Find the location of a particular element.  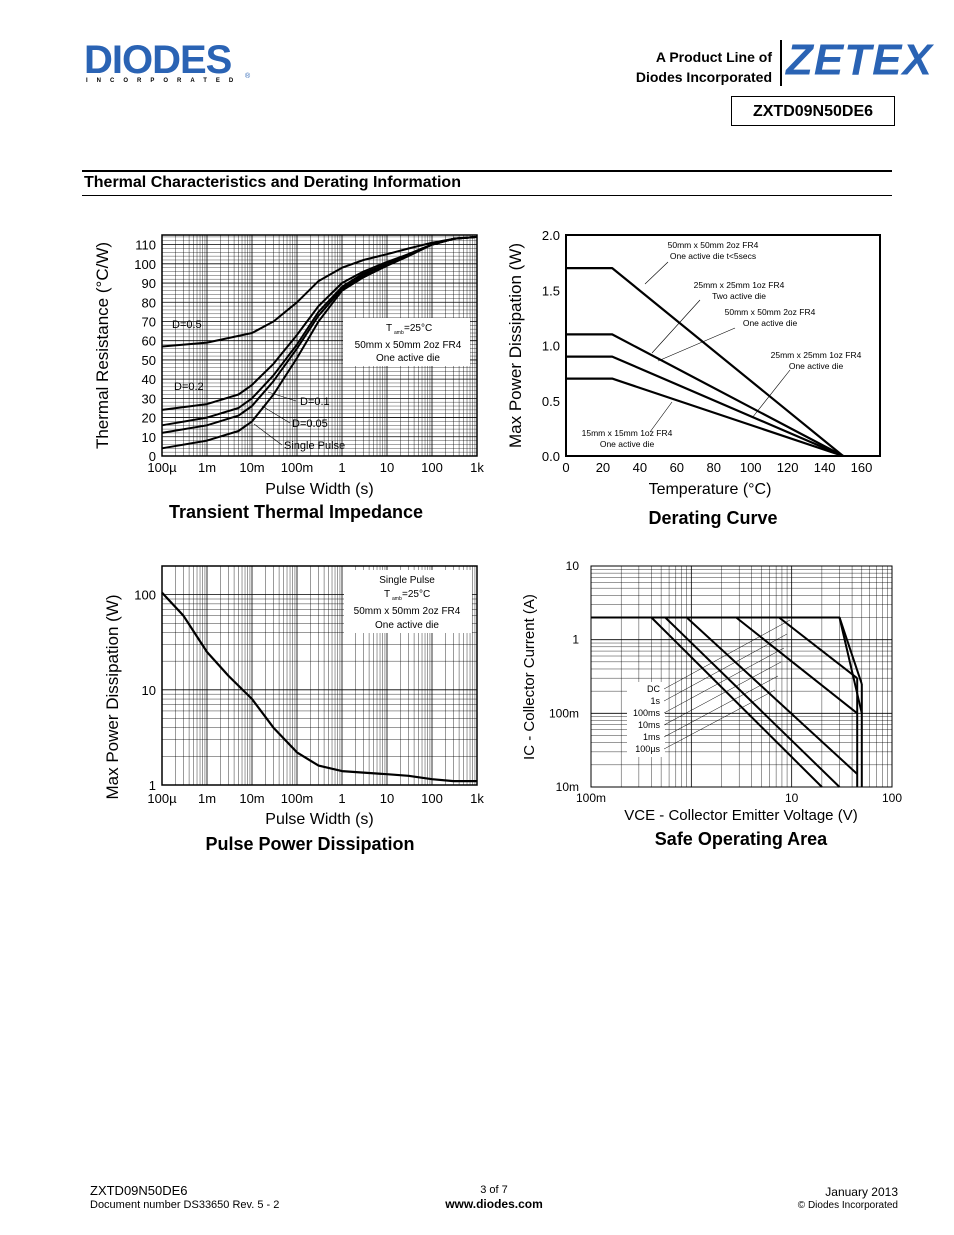

y-tick-label: 100m is located at coordinates (564, 713).